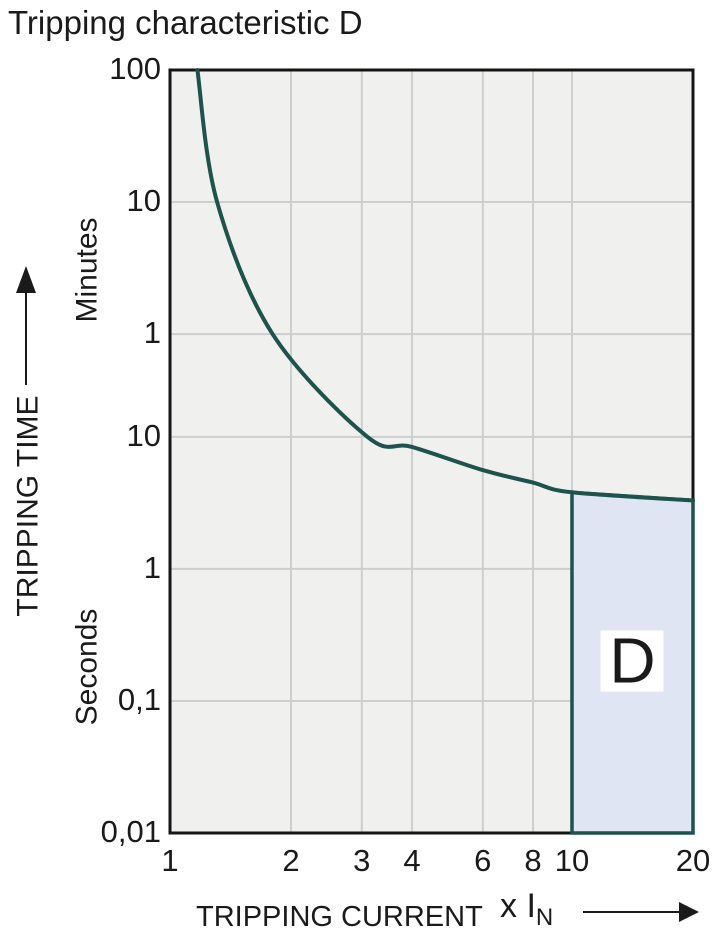 The height and width of the screenshot is (943, 720). What do you see at coordinates (533, 860) in the screenshot?
I see `x-tick-label: 8` at bounding box center [533, 860].